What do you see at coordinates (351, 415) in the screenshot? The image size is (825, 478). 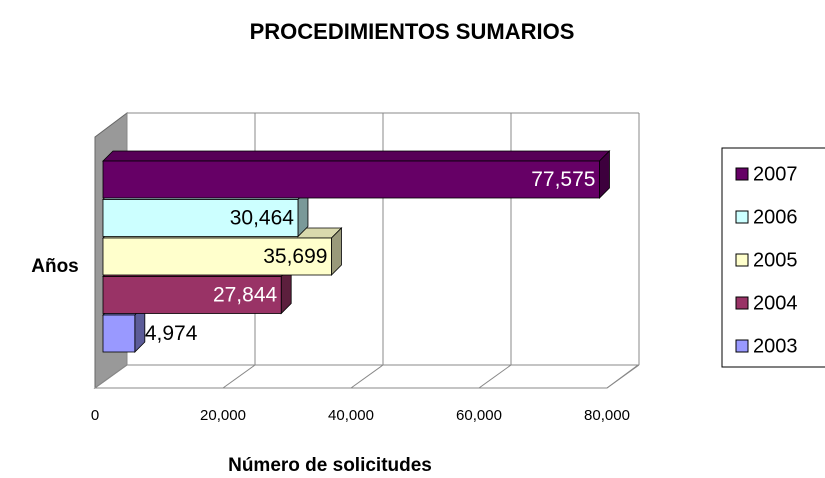 I see `x-tick-label: 40,000` at bounding box center [351, 415].